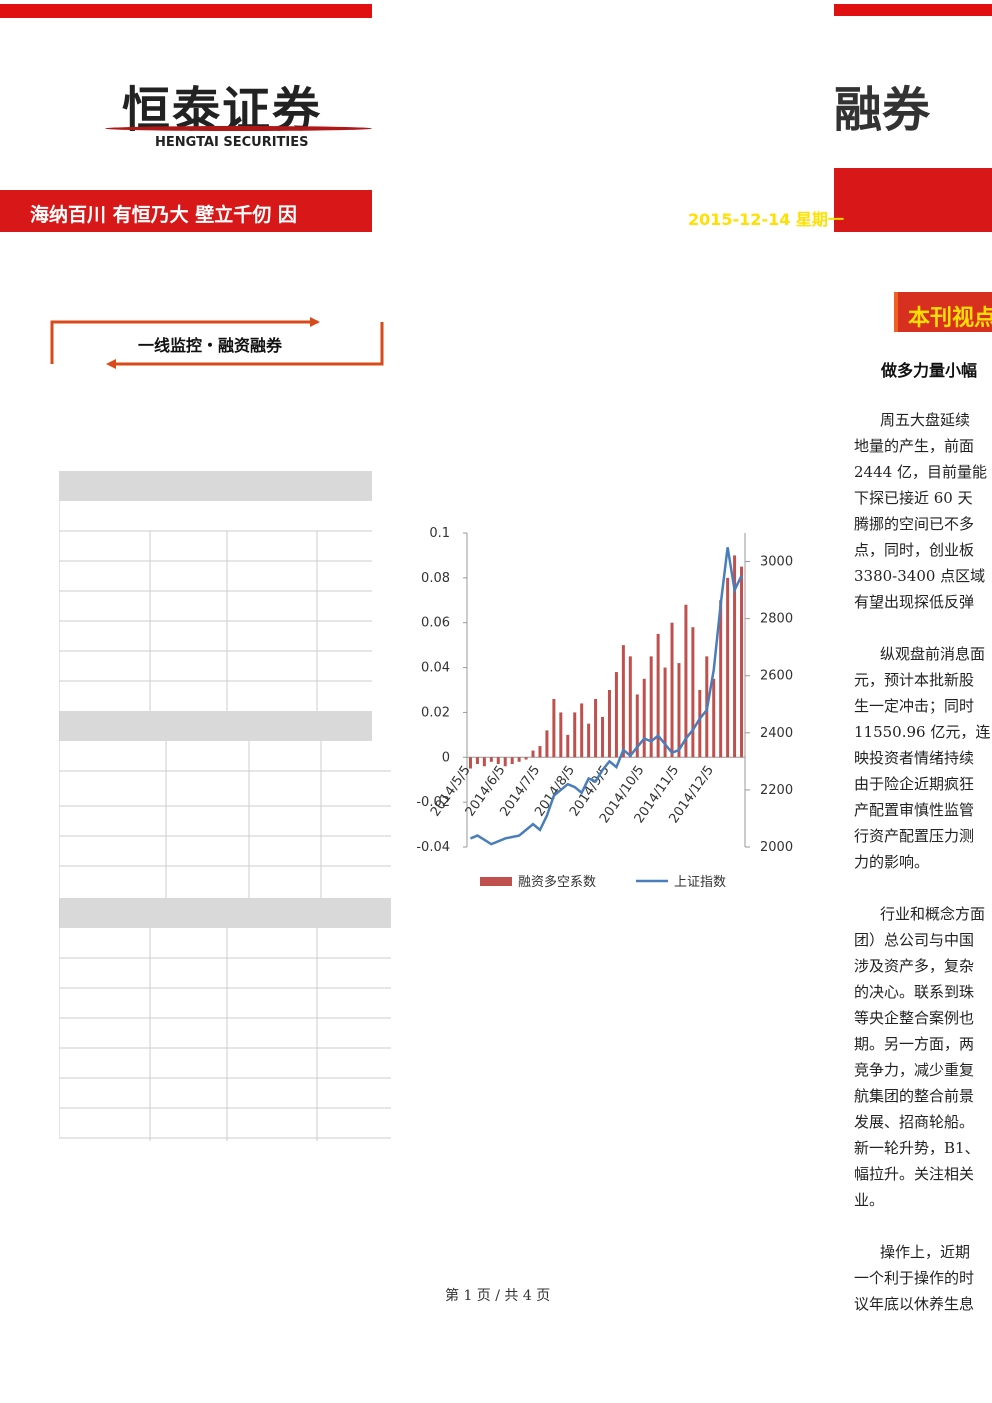  Describe the element at coordinates (929, 370) in the screenshot. I see `article-heading: 做多力量小幅` at that location.